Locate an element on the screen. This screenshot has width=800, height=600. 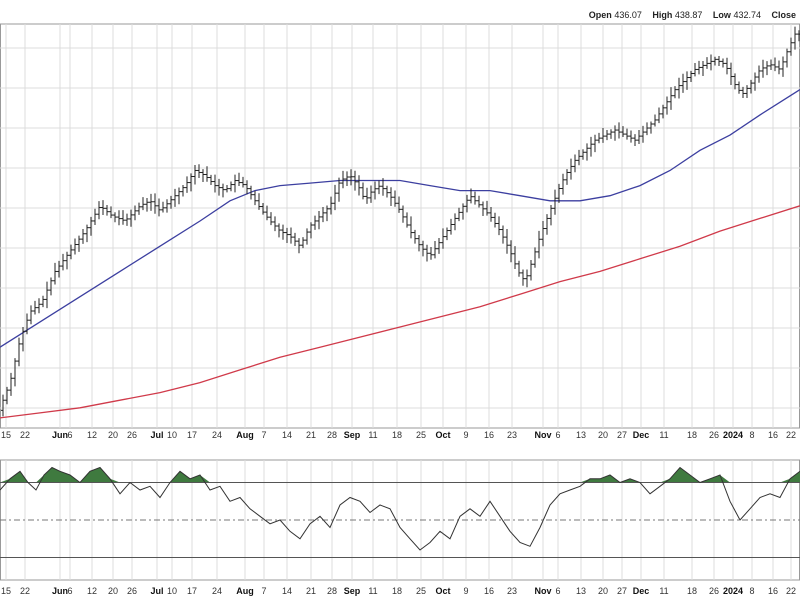
open-label: Open is located at coordinates (600, 15).